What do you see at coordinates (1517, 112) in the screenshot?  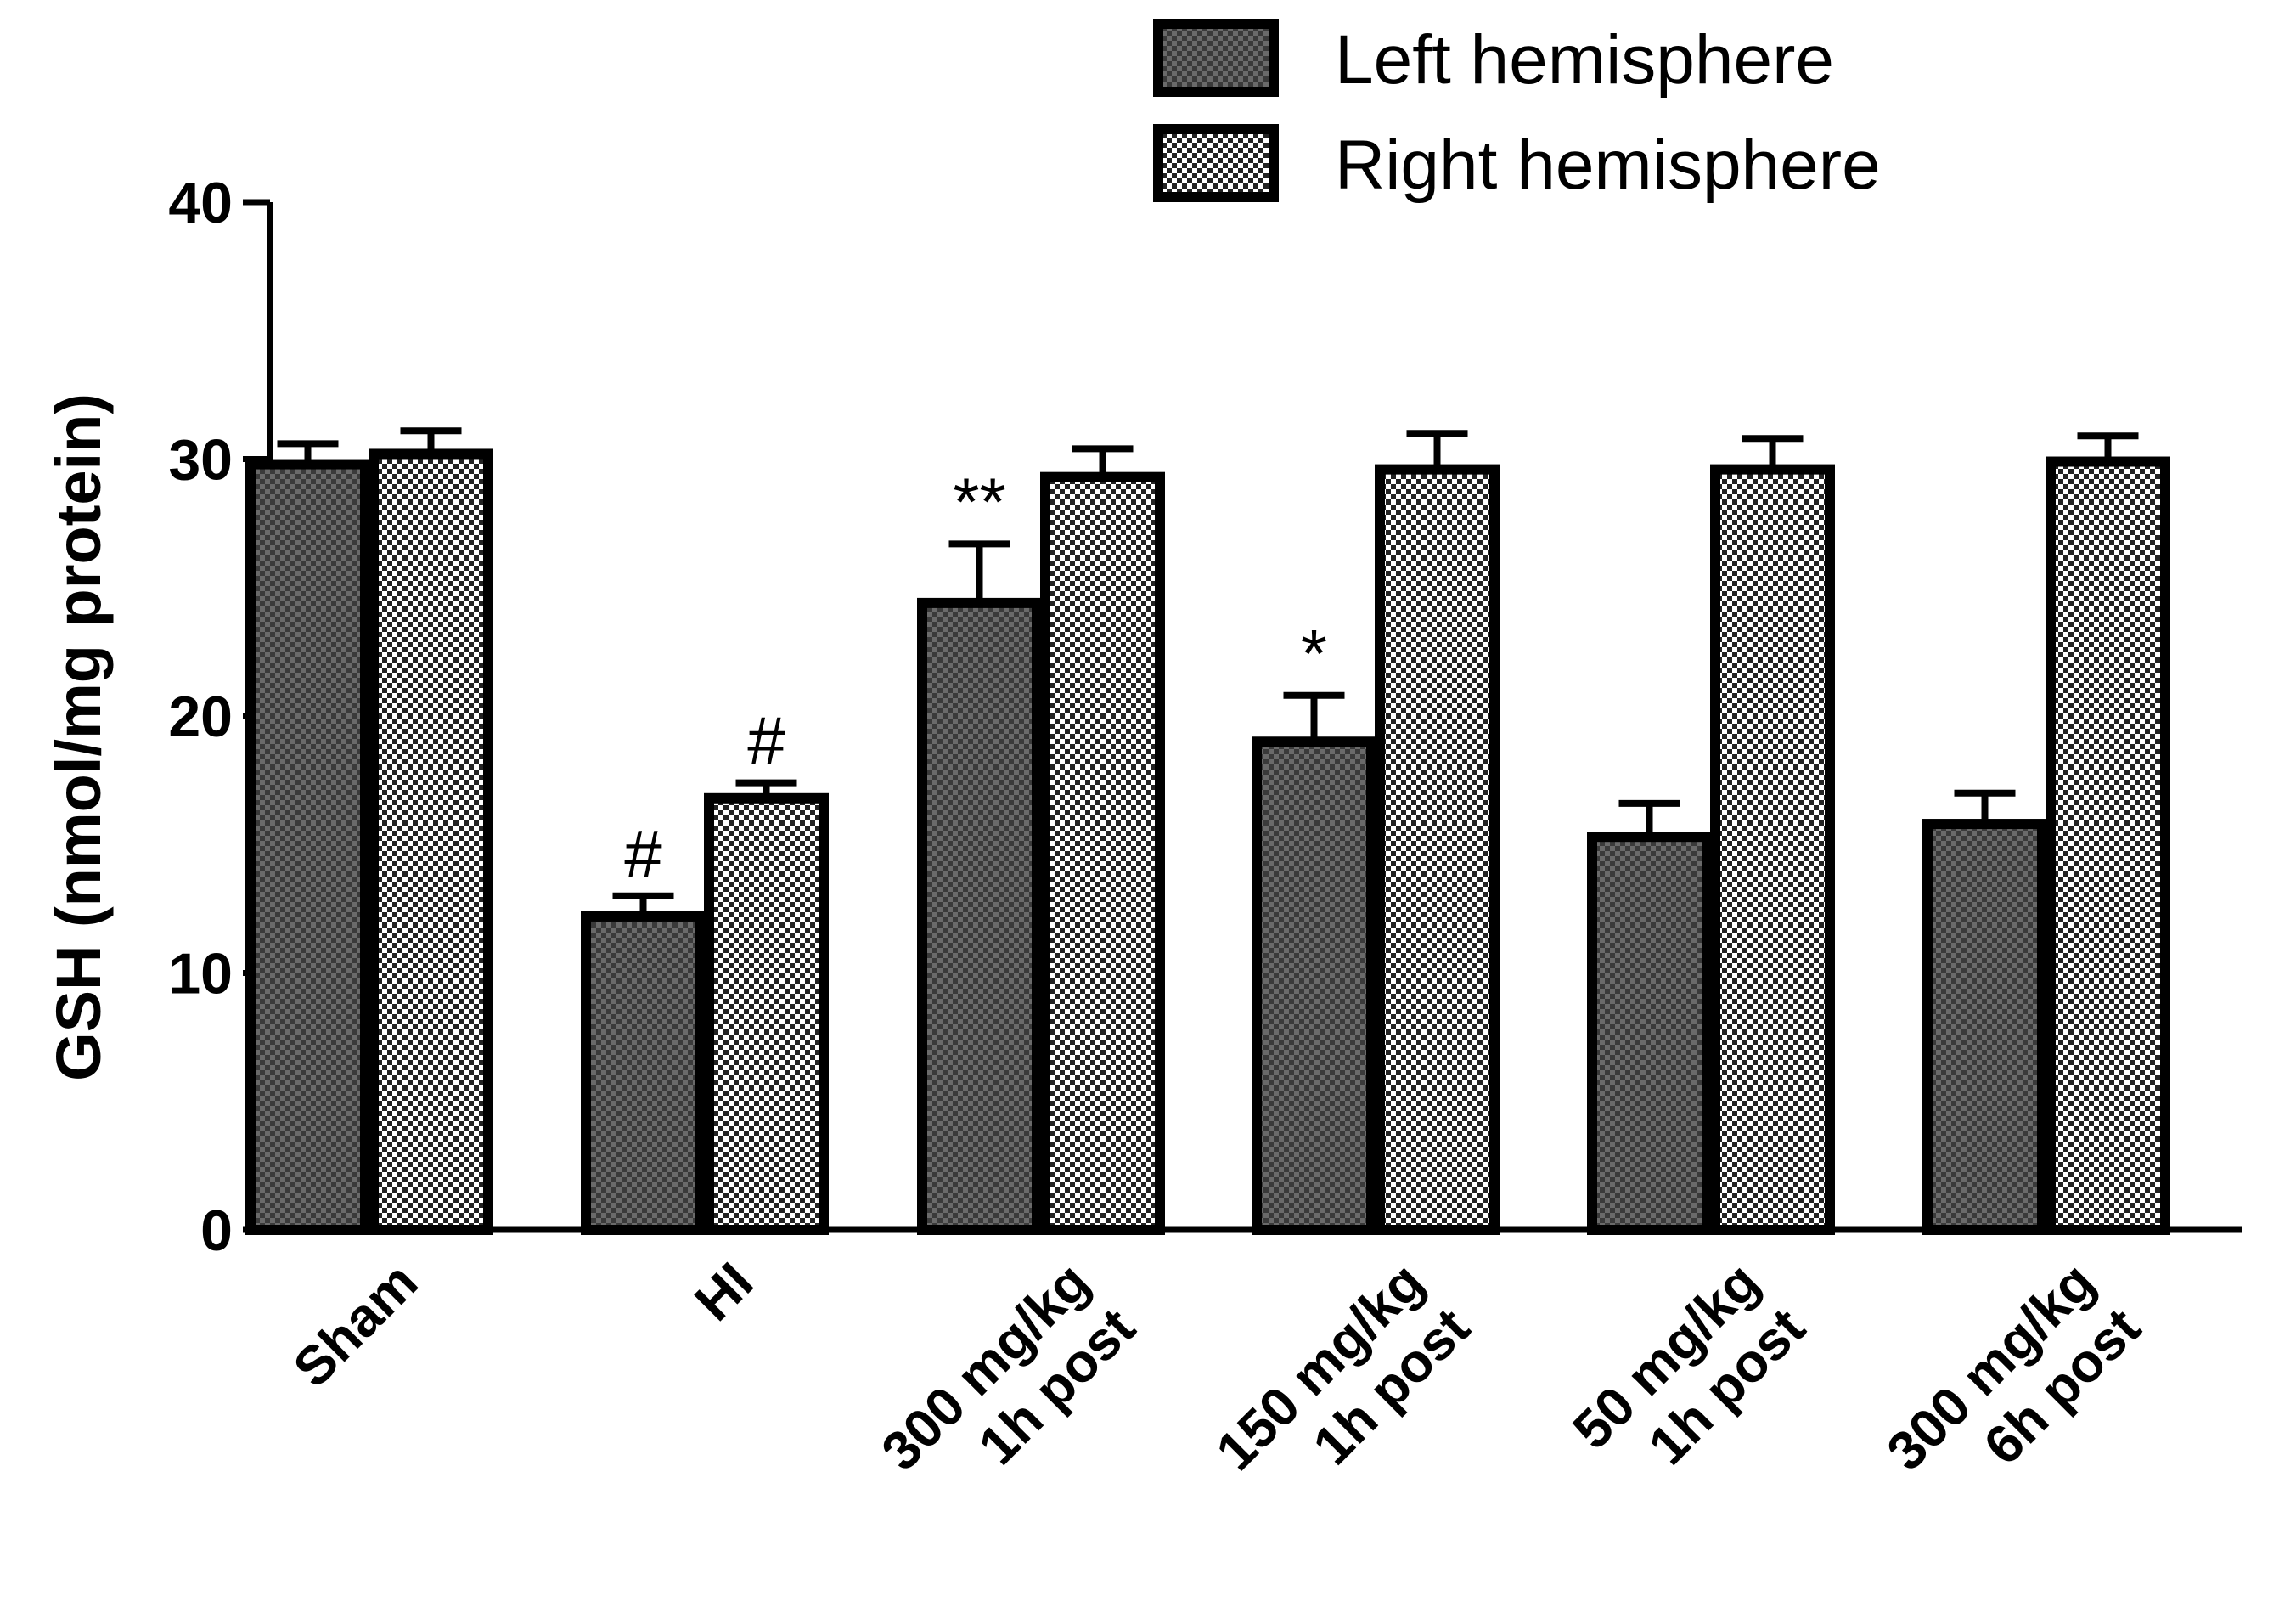 I see `legend: Left hemisphere Right hemisphere` at bounding box center [1517, 112].